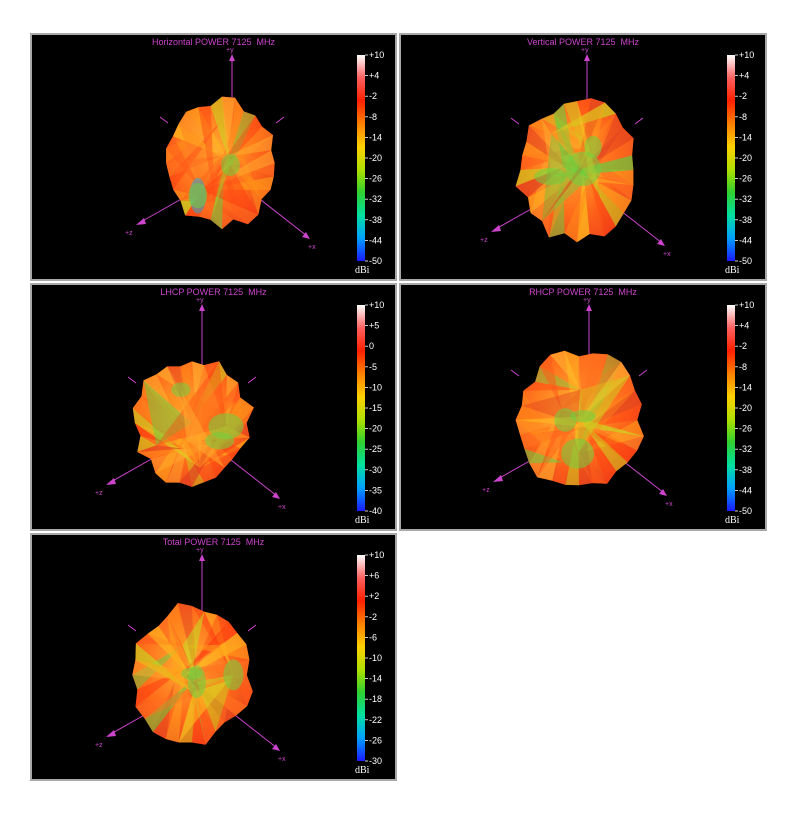 The image size is (800, 816). Describe the element at coordinates (375, 699) in the screenshot. I see `colorbar-tick-label: -18` at that location.